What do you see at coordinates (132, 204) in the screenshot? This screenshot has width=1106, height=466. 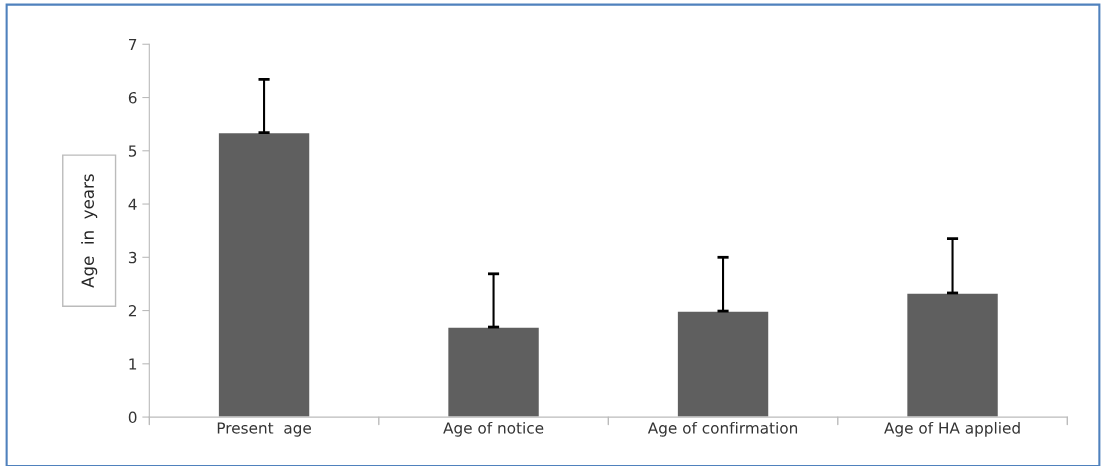 I see `y-tick-label: 4` at bounding box center [132, 204].